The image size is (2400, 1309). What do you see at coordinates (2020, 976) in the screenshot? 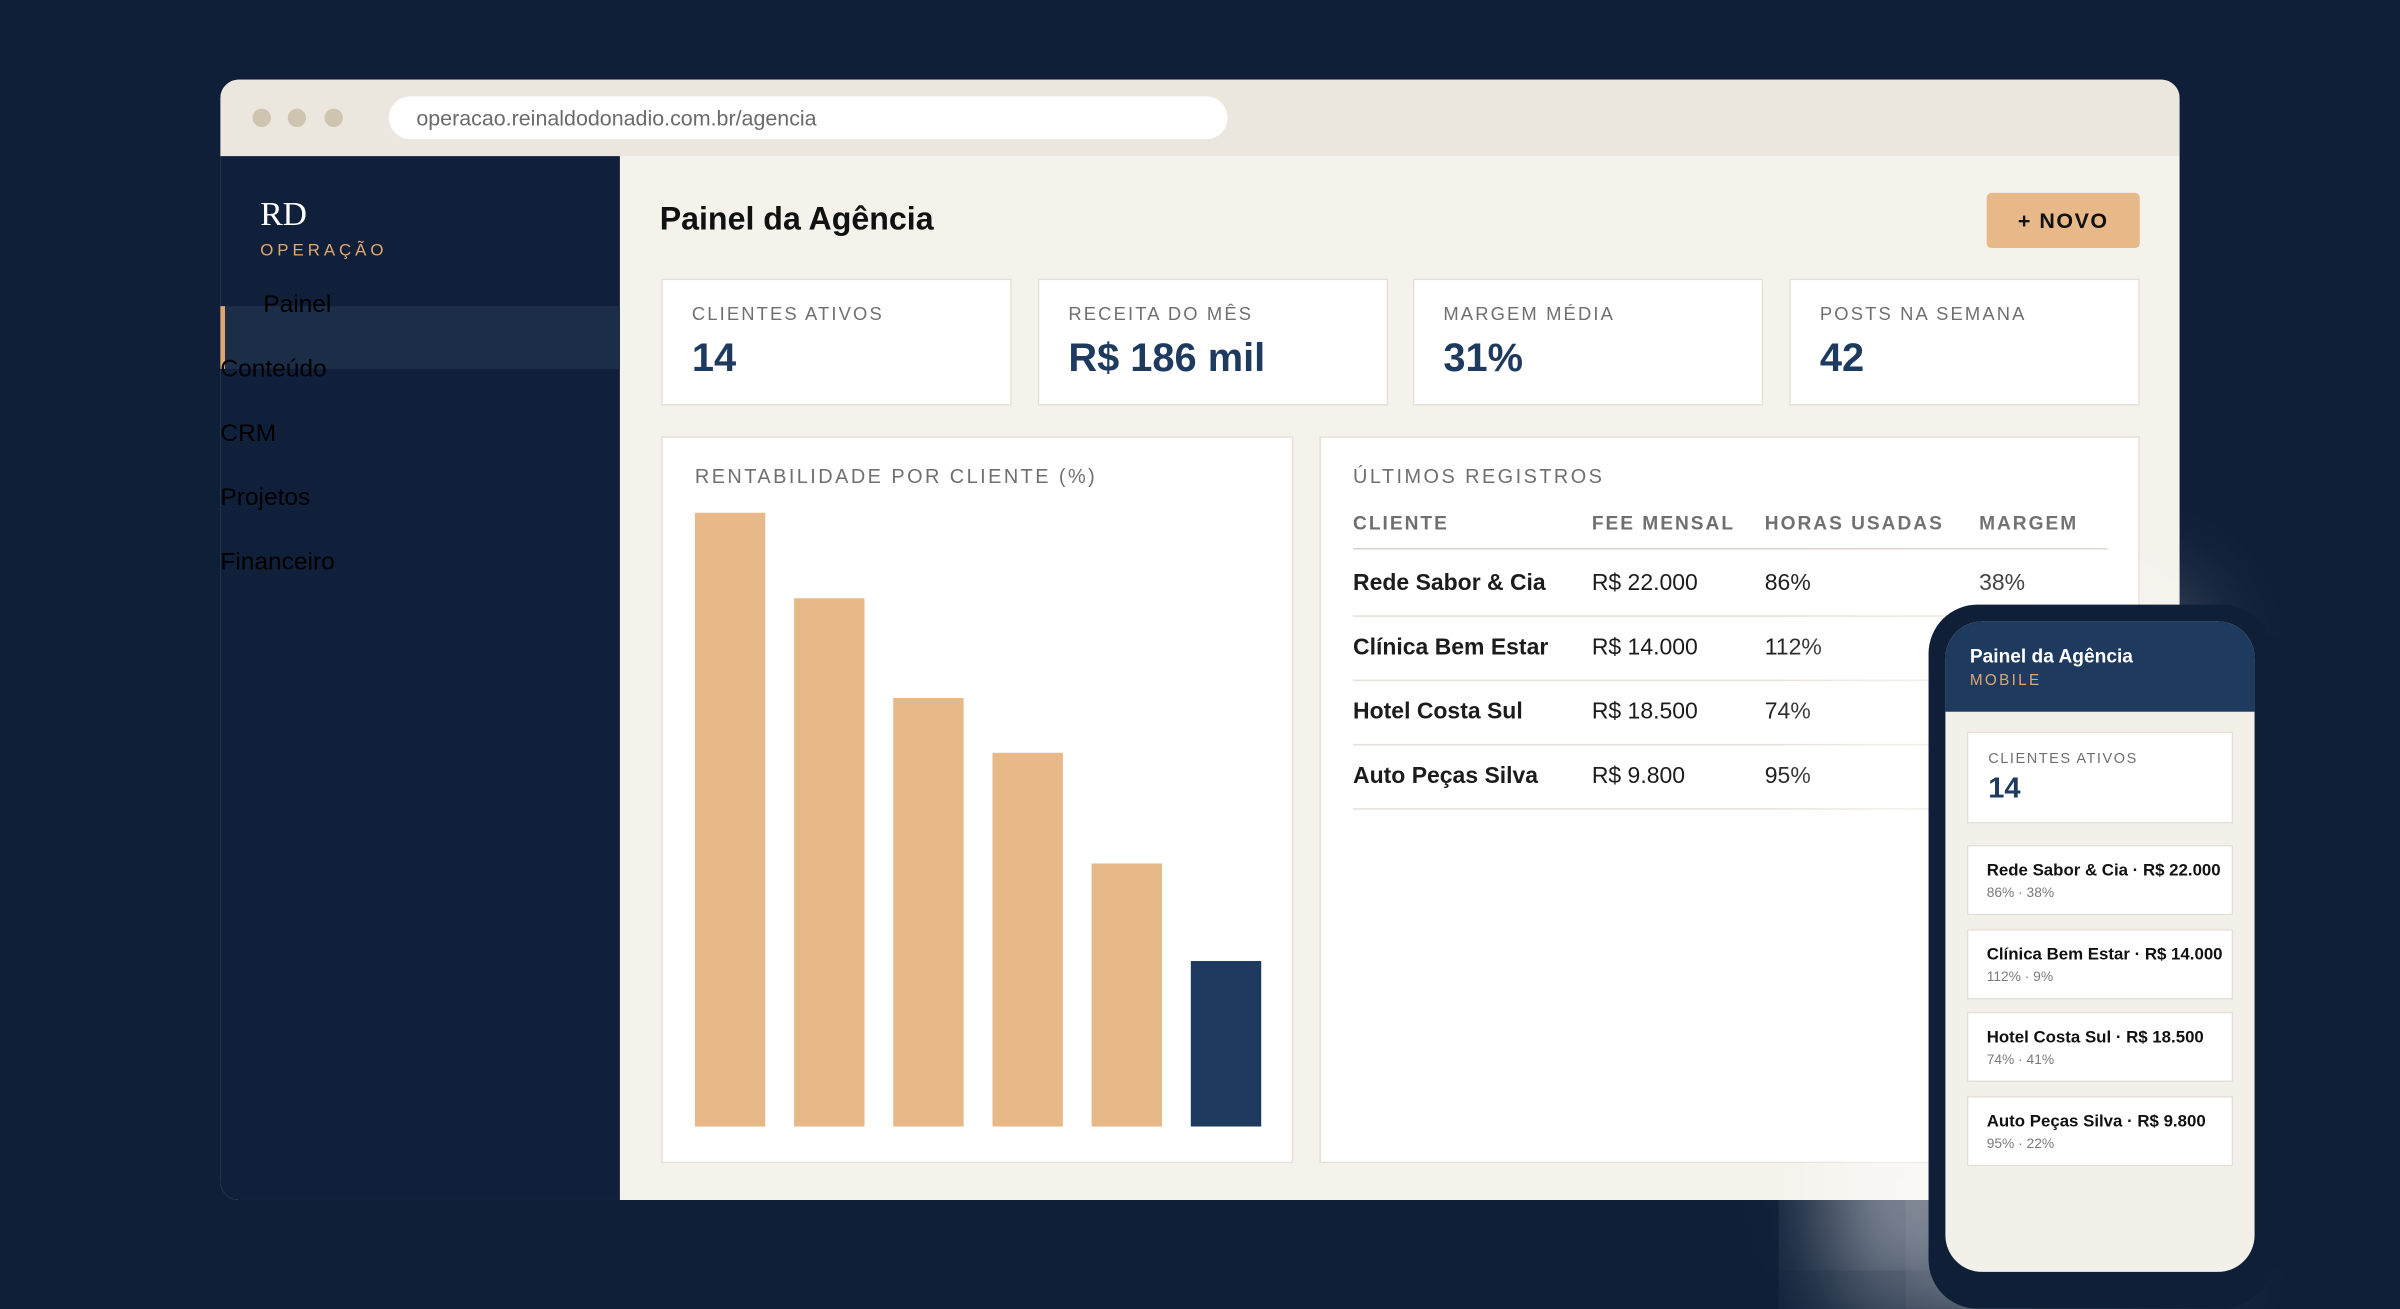
I see `mobile-item-detail: 112% · 9%` at bounding box center [2020, 976].